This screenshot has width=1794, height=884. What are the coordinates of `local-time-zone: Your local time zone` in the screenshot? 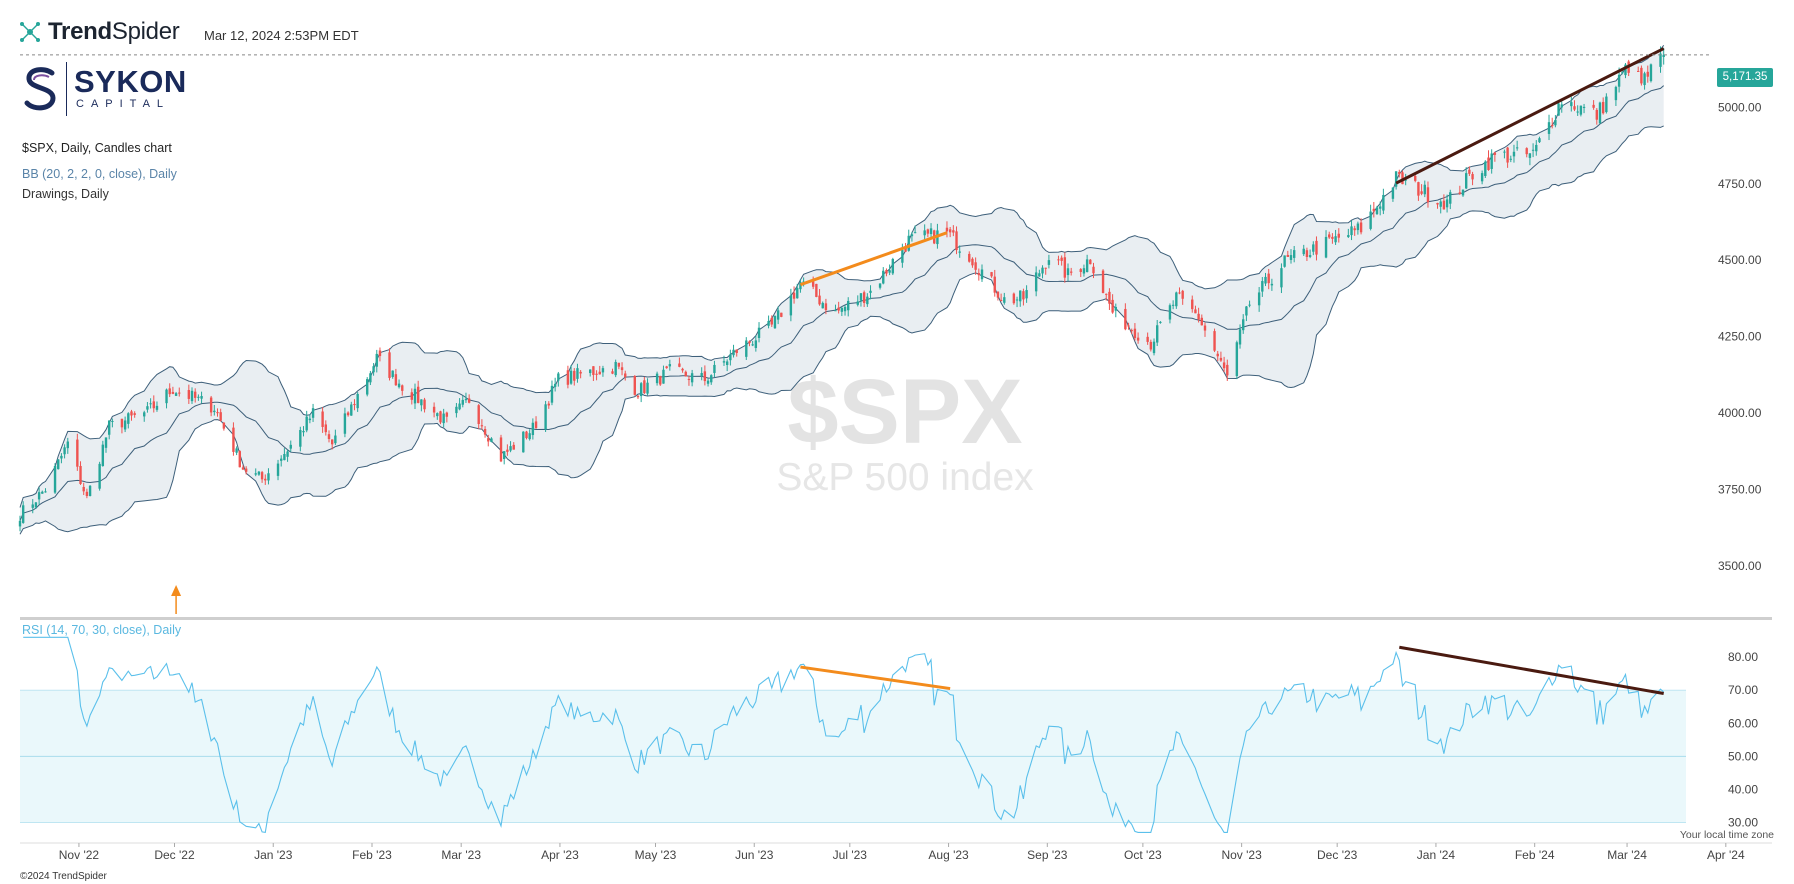 It's located at (1726, 835).